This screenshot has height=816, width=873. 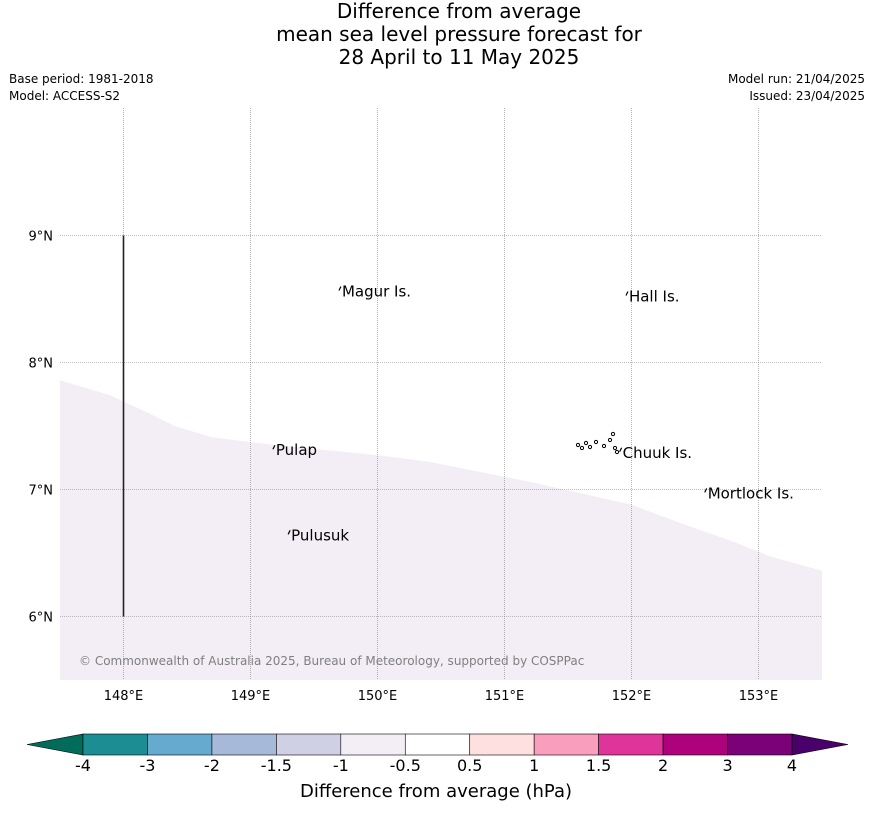 What do you see at coordinates (147, 765) in the screenshot?
I see `colorbar-tick-label: -3` at bounding box center [147, 765].